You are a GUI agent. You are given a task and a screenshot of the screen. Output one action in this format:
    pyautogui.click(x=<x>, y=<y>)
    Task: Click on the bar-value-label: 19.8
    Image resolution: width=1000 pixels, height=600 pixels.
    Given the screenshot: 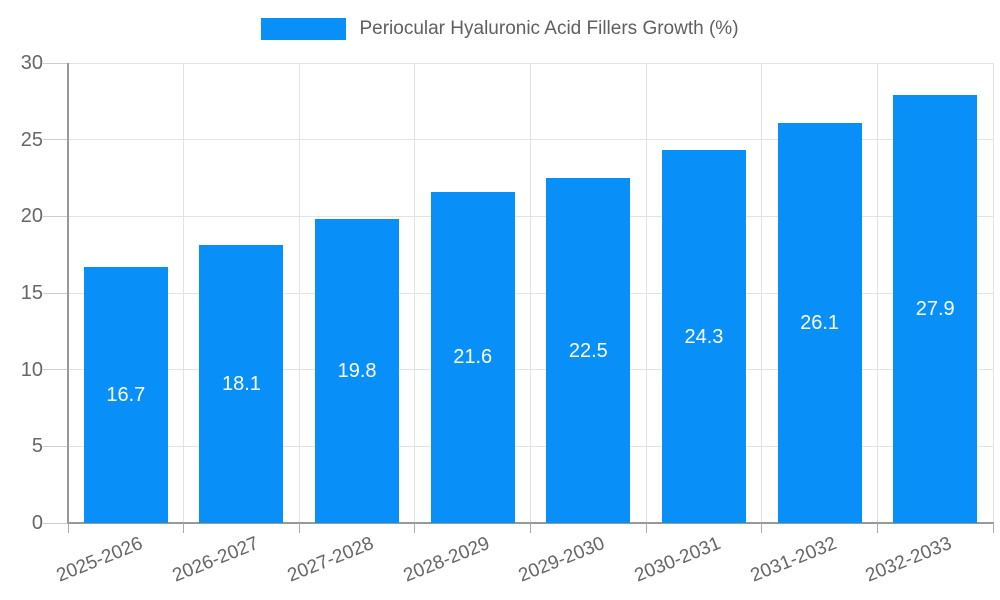 What is the action you would take?
    pyautogui.click(x=357, y=371)
    